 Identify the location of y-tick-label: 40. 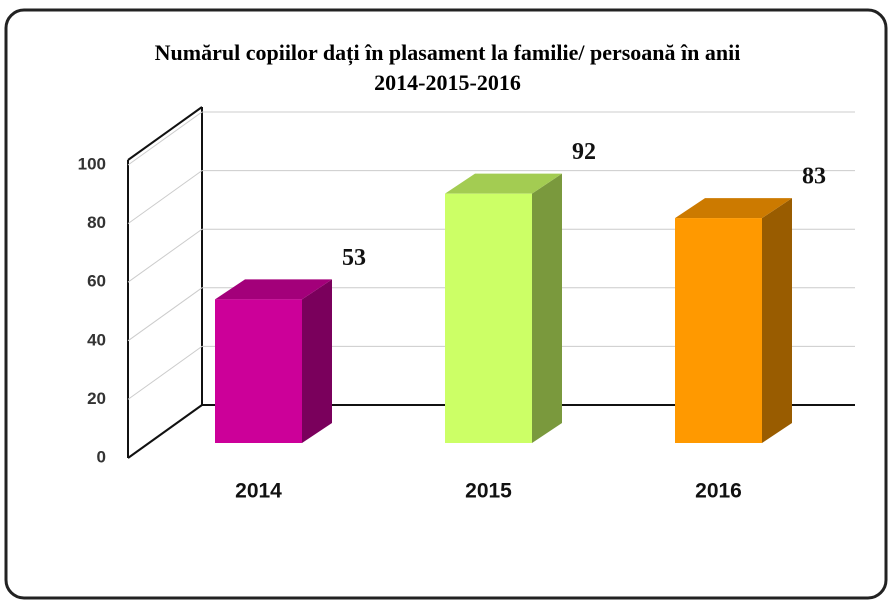
(96, 339).